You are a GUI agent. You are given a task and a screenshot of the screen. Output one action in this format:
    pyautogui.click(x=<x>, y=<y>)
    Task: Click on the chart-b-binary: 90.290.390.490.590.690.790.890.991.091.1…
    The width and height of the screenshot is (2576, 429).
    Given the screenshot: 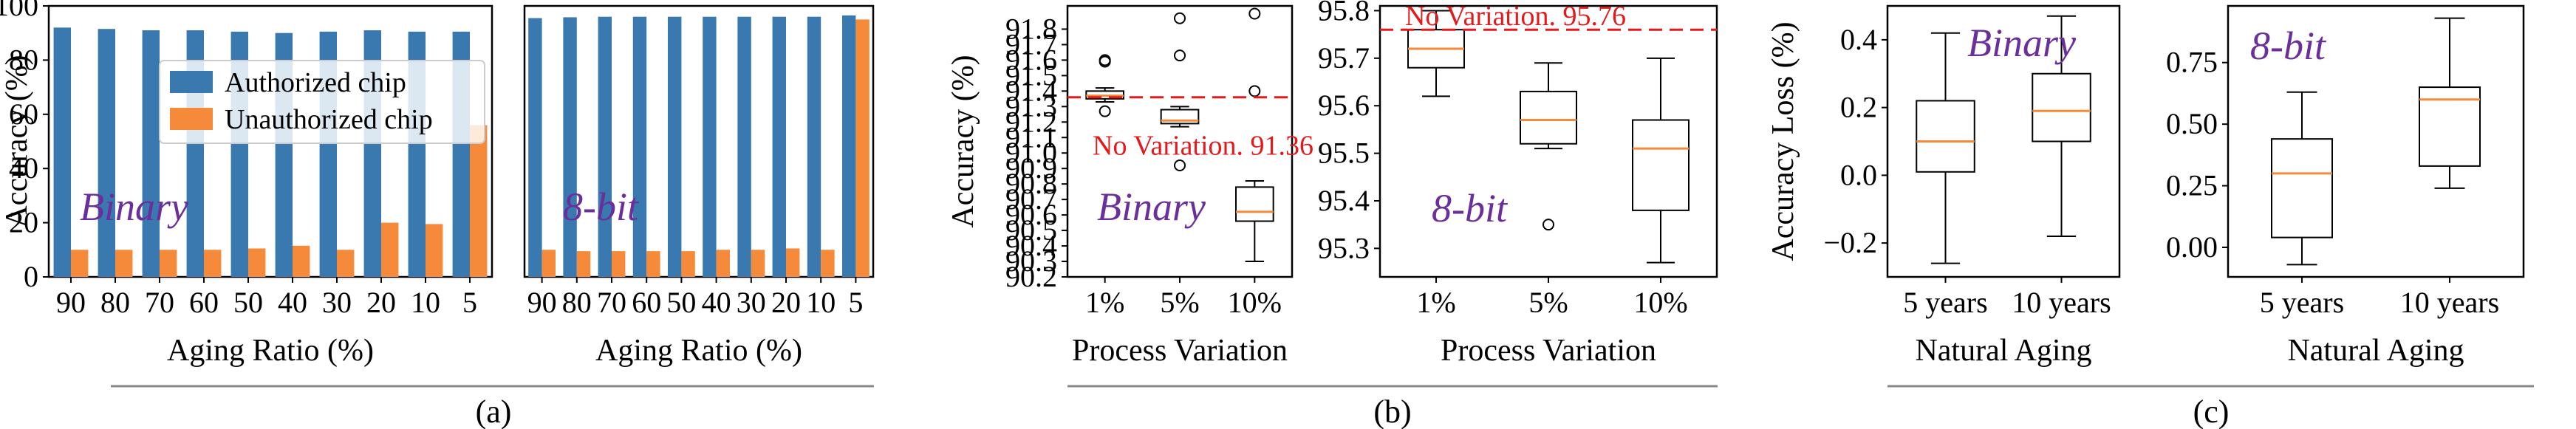 What is the action you would take?
    pyautogui.click(x=1129, y=186)
    